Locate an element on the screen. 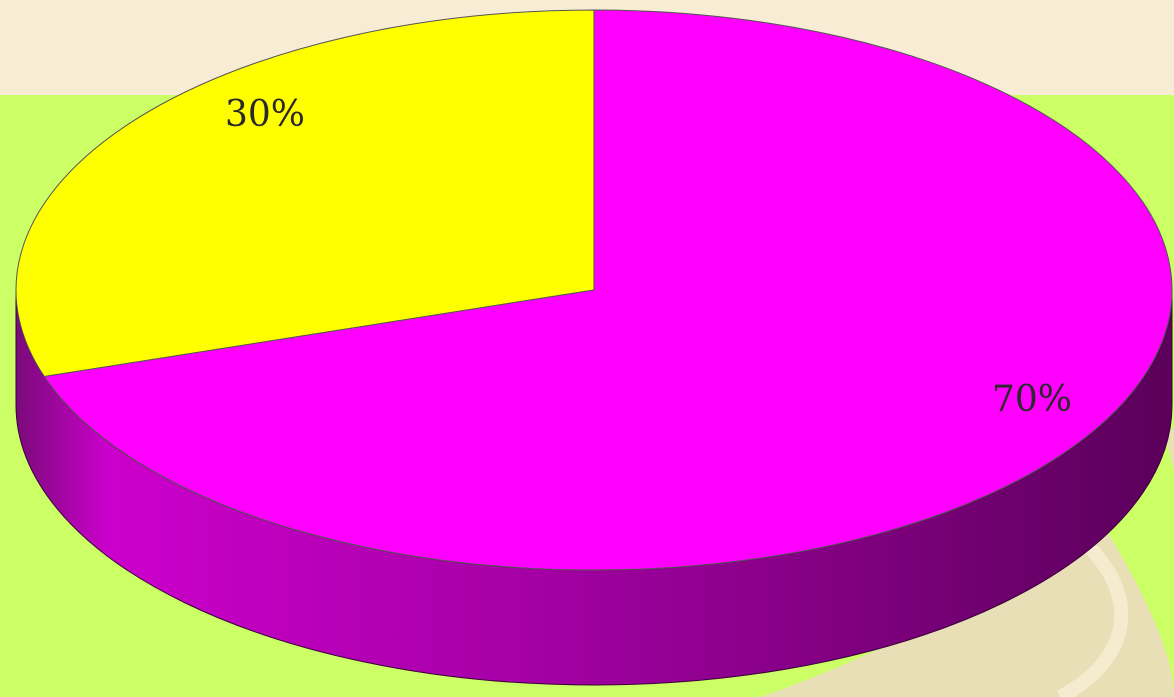 The image size is (1174, 697). slice-label-30: 30% is located at coordinates (265, 114).